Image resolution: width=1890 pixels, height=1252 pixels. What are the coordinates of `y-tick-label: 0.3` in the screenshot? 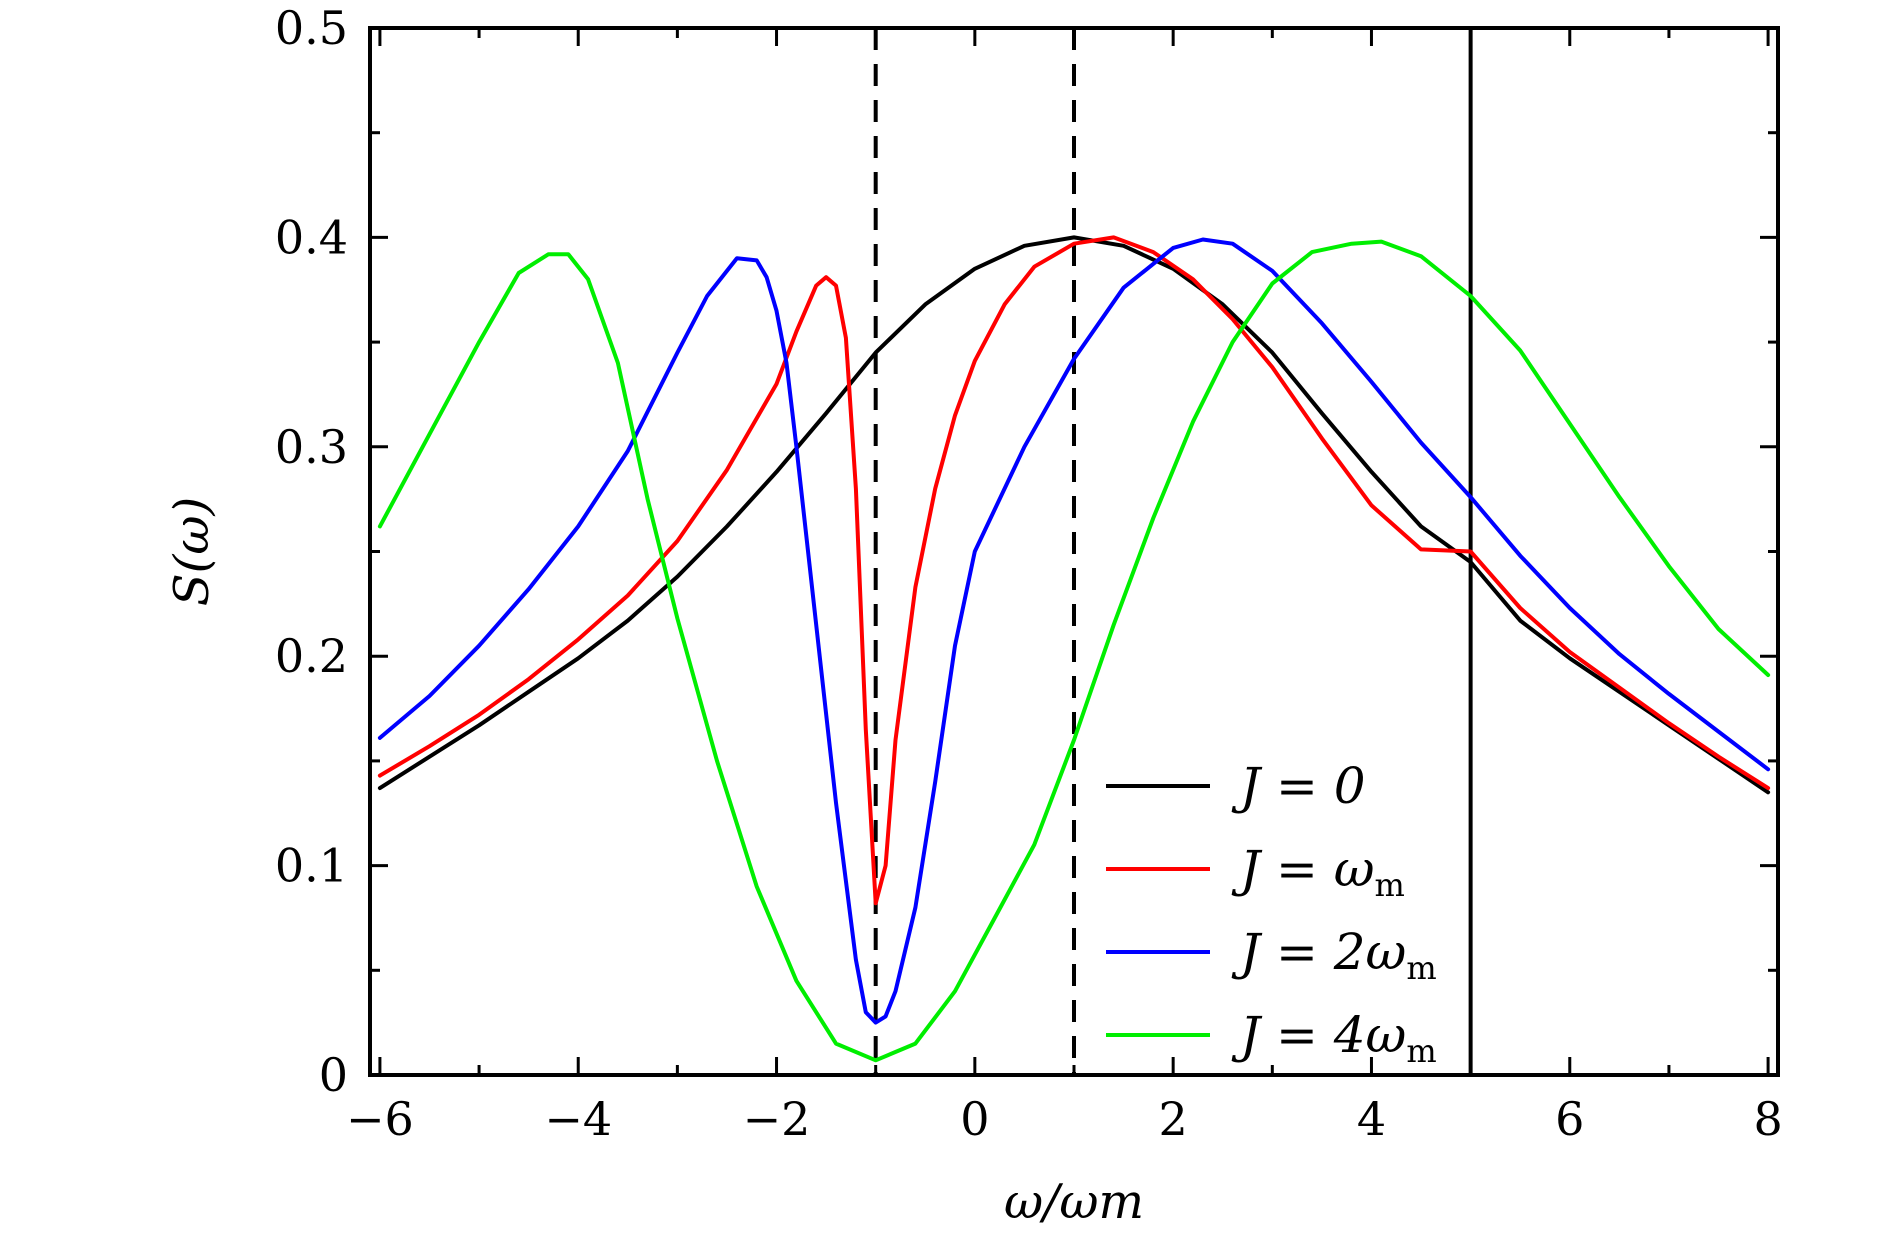 It's located at (311, 447).